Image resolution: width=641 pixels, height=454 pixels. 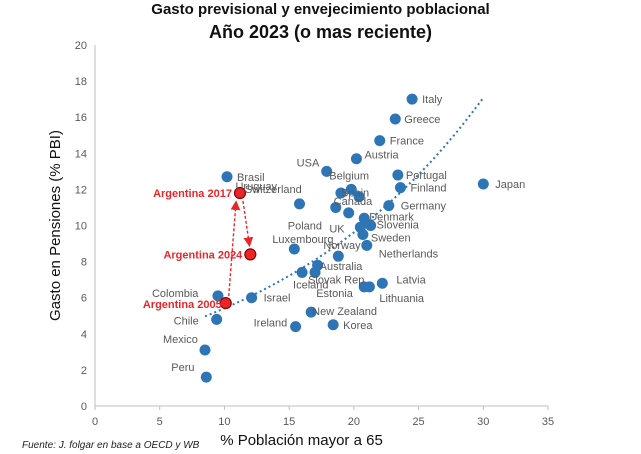 I want to click on x-tick-label: 10, so click(x=224, y=422).